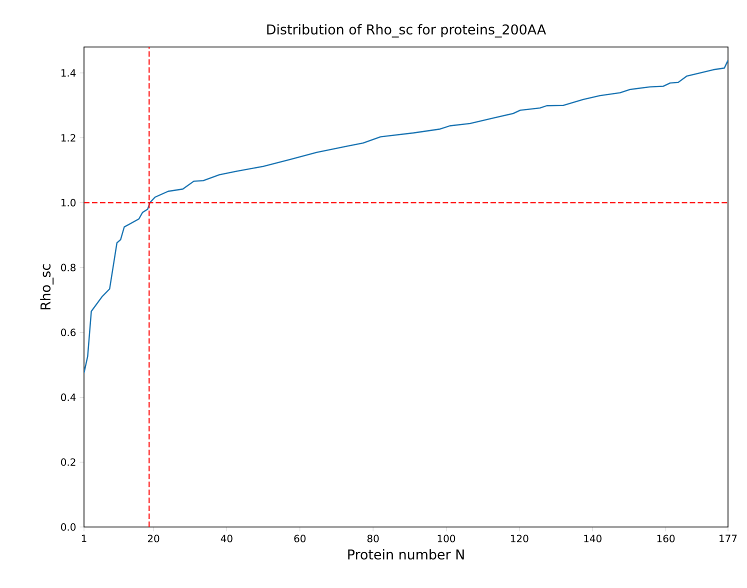 The image size is (747, 588). Describe the element at coordinates (47, 287) in the screenshot. I see `y-axis-title: Rho_sc` at that location.